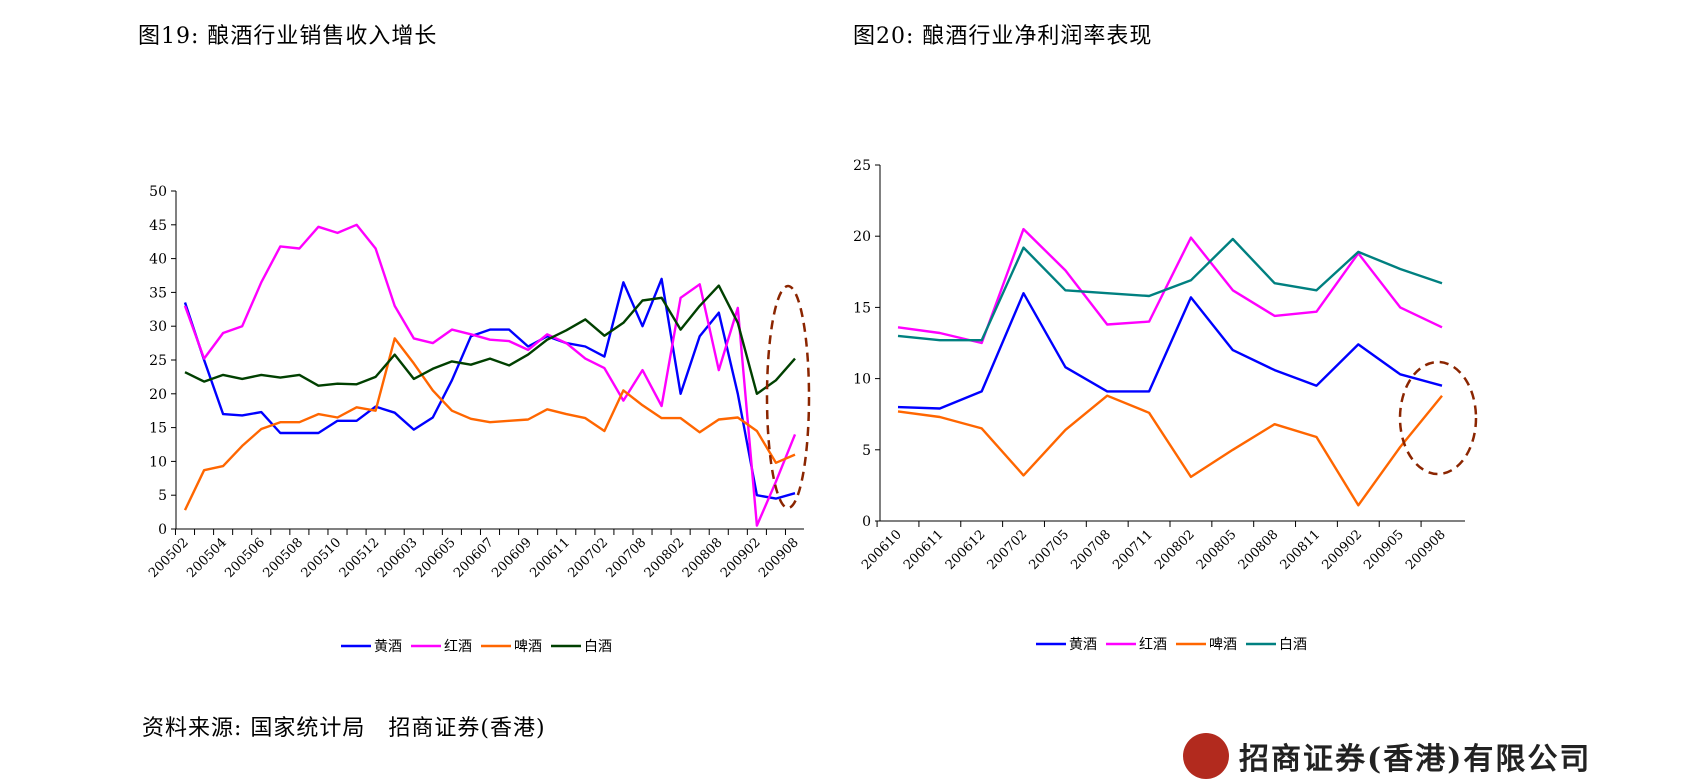 The height and width of the screenshot is (779, 1684). Describe the element at coordinates (344, 728) in the screenshot. I see `source-note: 资料来源: 国家统计局 招商证券(香港)` at that location.